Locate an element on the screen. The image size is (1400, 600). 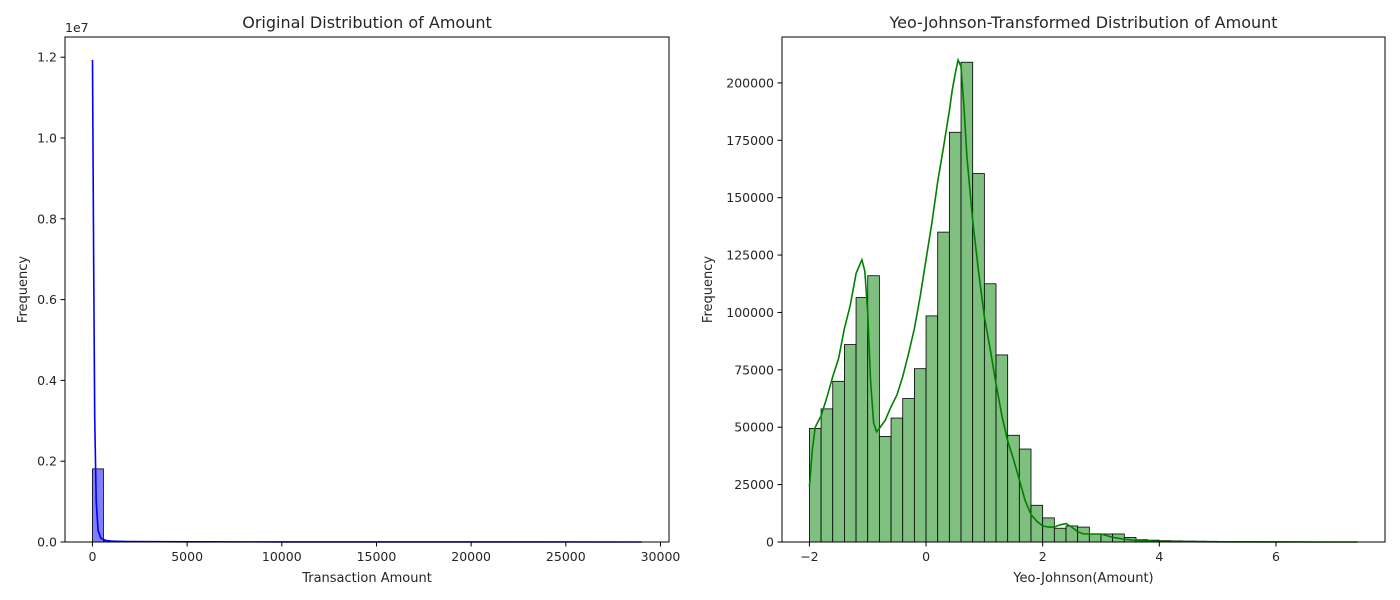
chart1-y-tick-label: 0.2 is located at coordinates (47, 461).